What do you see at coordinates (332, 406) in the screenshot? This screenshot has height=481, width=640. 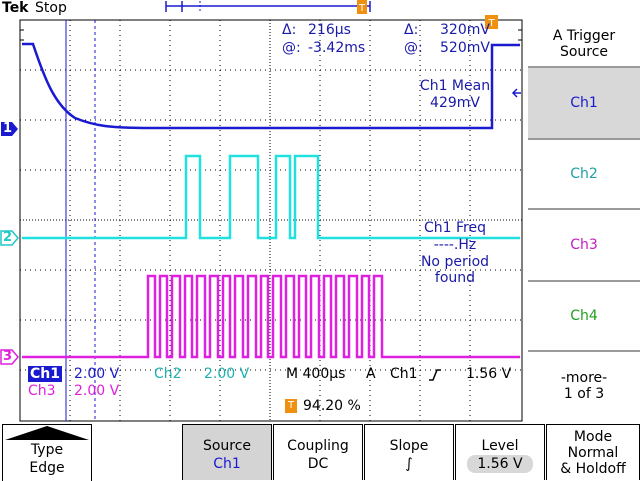 I see `trigger-position-value: 94.20 %` at bounding box center [332, 406].